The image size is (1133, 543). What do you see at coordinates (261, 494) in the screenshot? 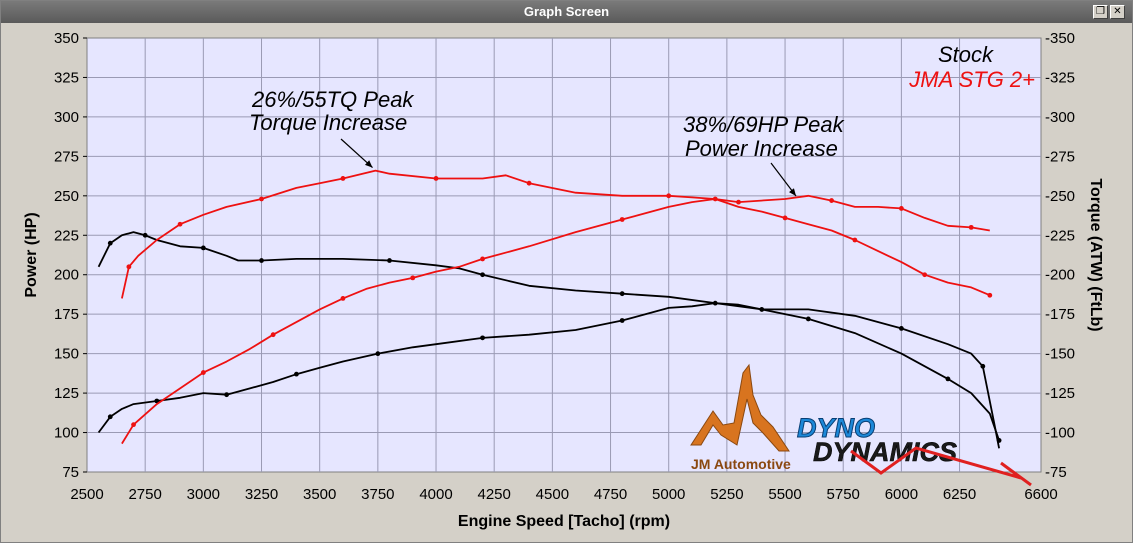
I see `x-tick-label: 3250` at bounding box center [261, 494].